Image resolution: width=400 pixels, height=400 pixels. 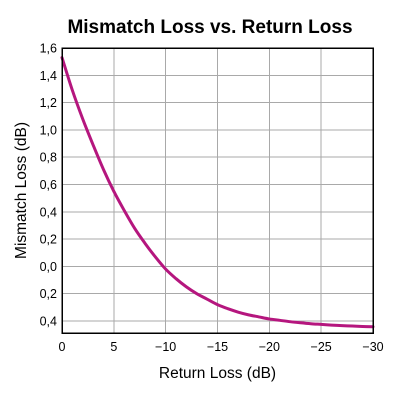 I want to click on x-tick-label: −10, so click(x=165, y=347).